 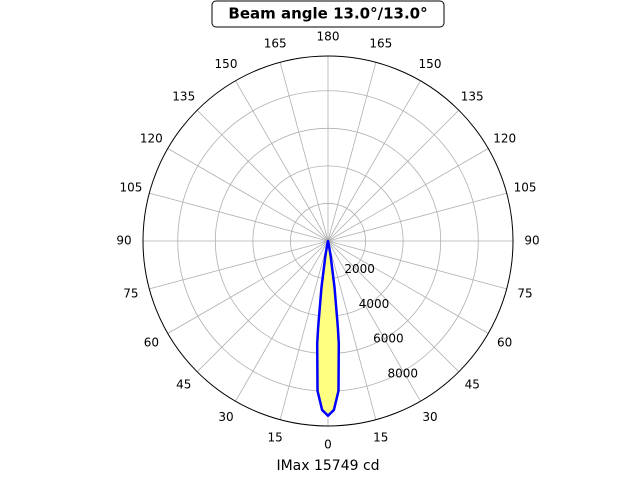 I want to click on r-tick-label: 2000, so click(x=359, y=269).